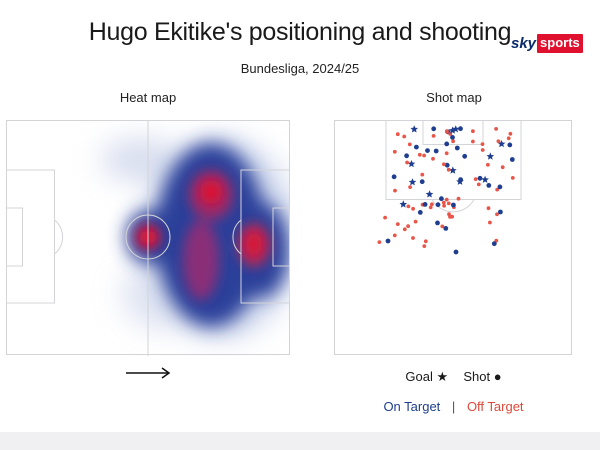 The image size is (600, 450). Describe the element at coordinates (453, 377) in the screenshot. I see `marker-legend: Goal ★ Shot ●` at that location.